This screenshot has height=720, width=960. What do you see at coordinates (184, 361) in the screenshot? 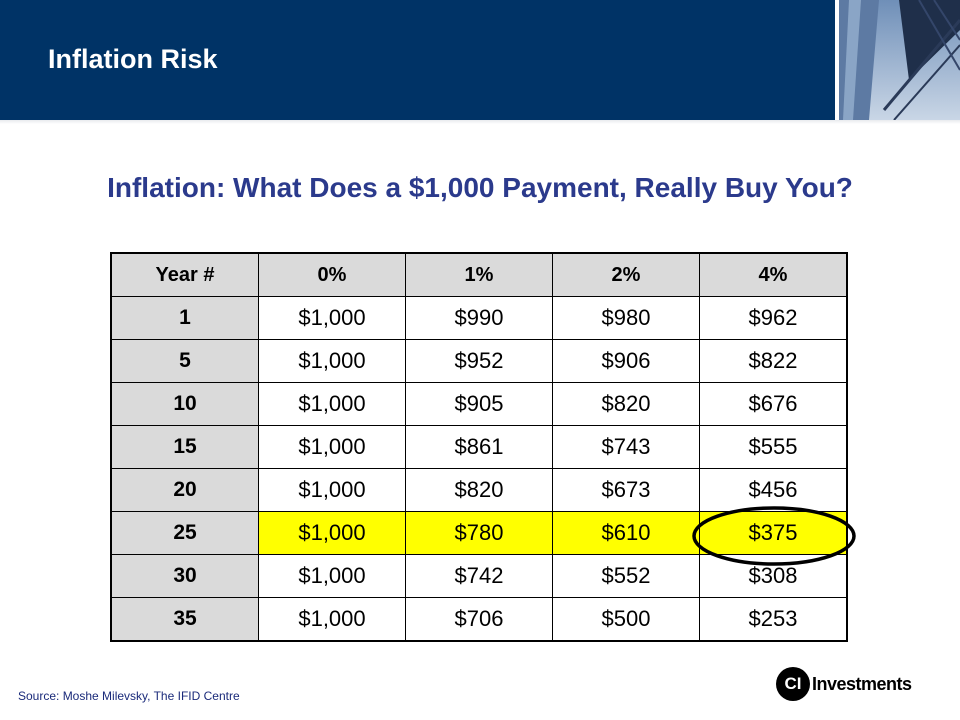
I see `year-cell: 5` at bounding box center [184, 361].